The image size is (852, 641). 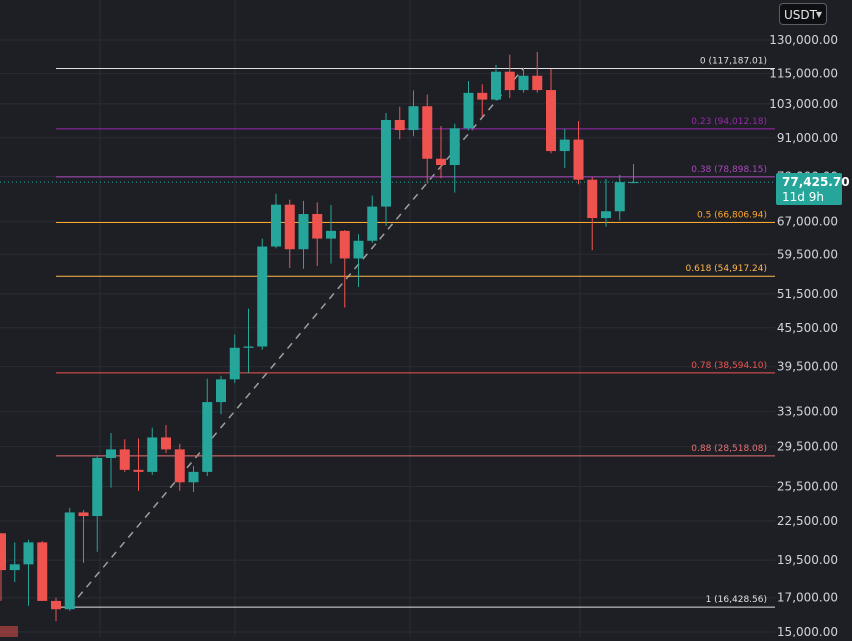 I want to click on y-tick-label: 67,000.00, so click(x=807, y=222).